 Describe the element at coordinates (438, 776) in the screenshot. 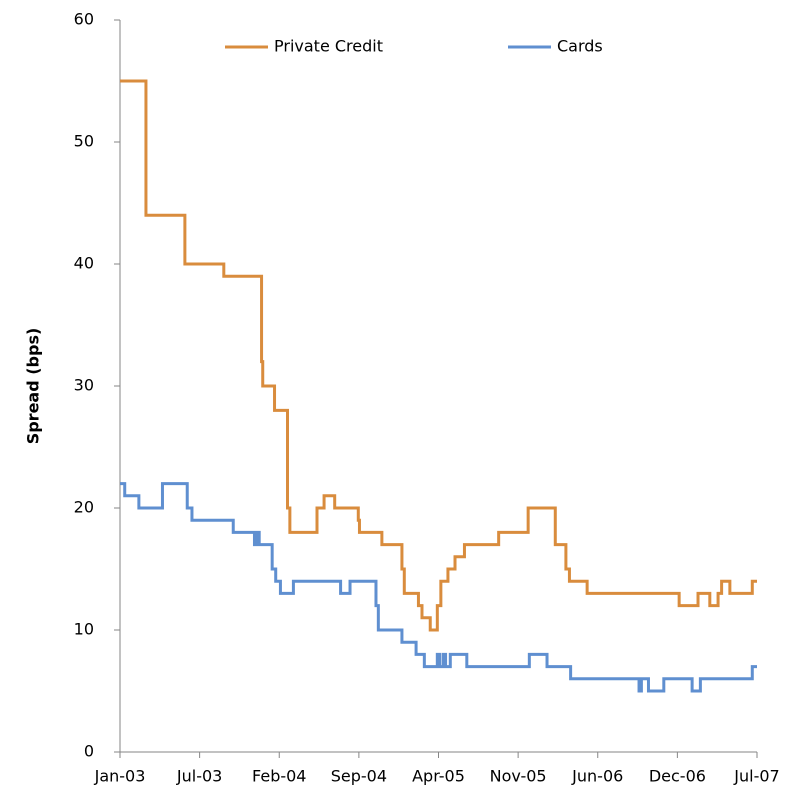

I see `x-tick-label: Apr-05` at that location.